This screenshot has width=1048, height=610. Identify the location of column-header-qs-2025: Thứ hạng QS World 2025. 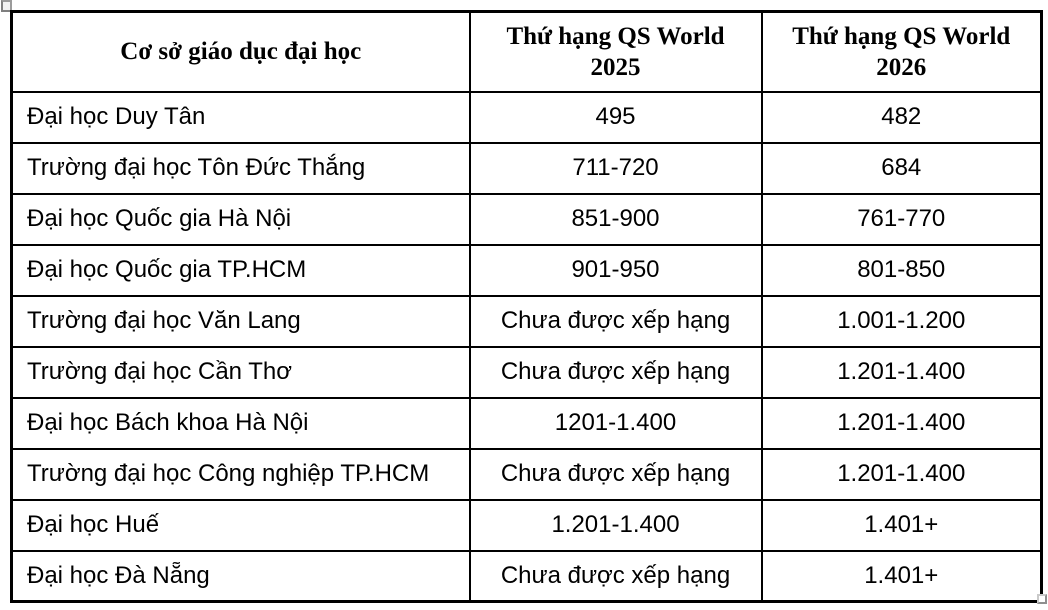
(615, 51).